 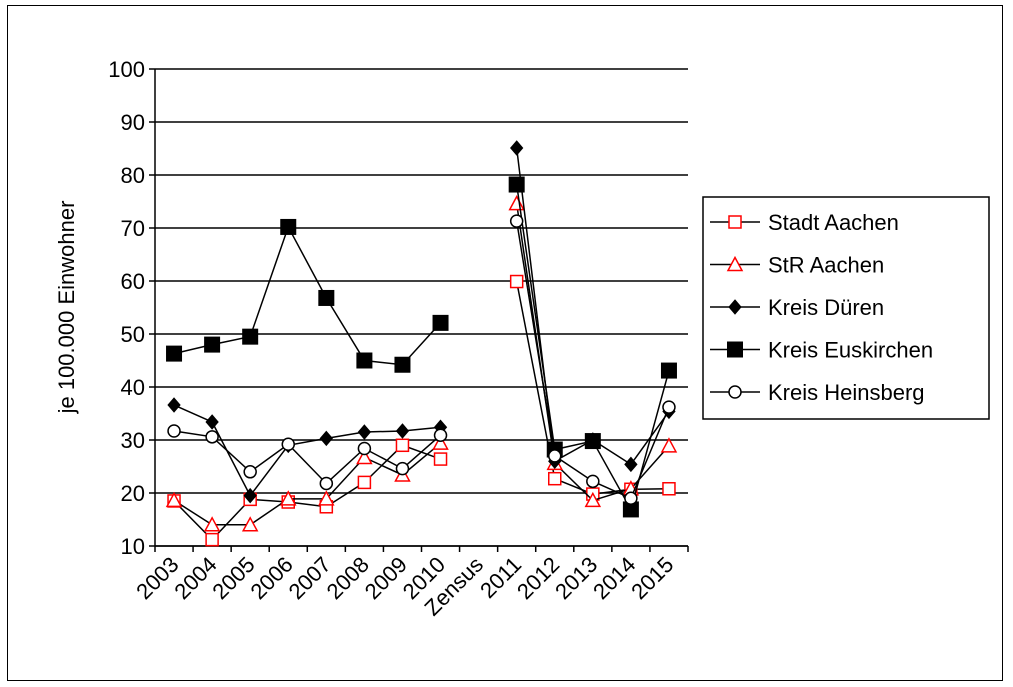 I want to click on legend-box, so click(x=846, y=308).